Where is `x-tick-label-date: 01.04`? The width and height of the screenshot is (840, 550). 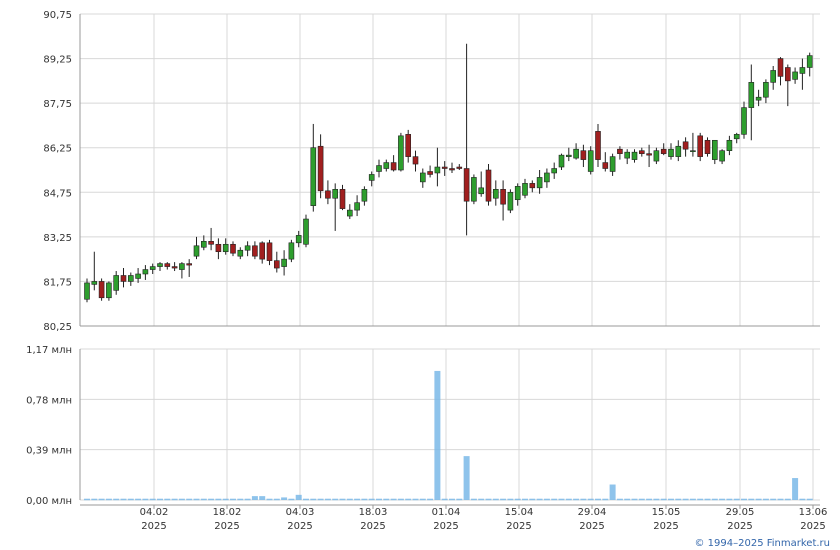
x-tick-label-date: 01.04 is located at coordinates (446, 512).